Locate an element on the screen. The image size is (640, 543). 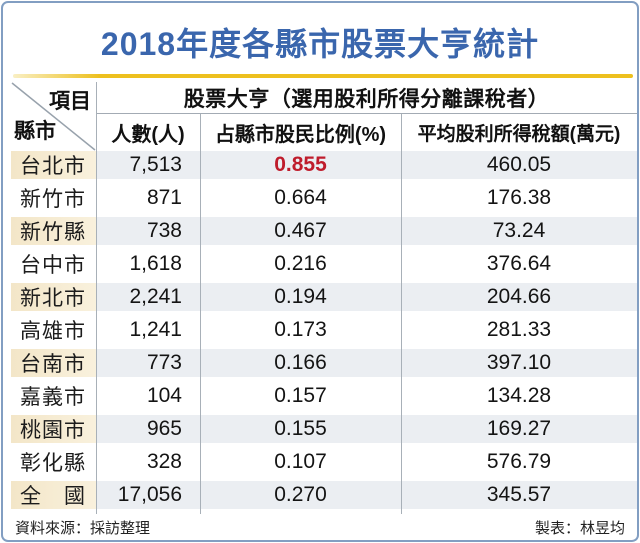
column-header-ratio: 占縣市股民比例(%) is located at coordinates (300, 135).